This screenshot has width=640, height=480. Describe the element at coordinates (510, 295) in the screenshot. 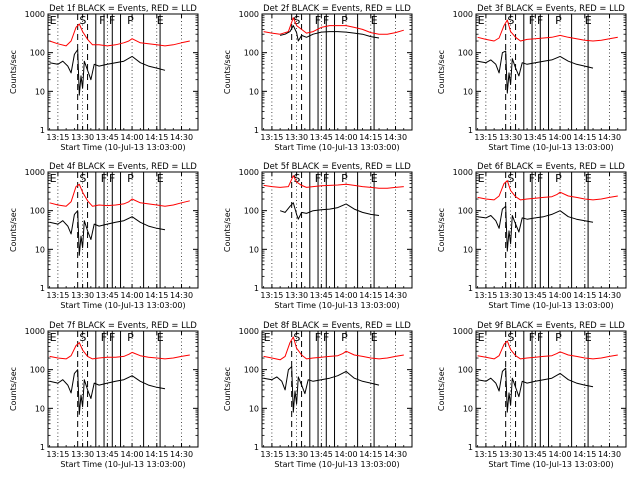

I see `x-tick-label: 13:30` at that location.